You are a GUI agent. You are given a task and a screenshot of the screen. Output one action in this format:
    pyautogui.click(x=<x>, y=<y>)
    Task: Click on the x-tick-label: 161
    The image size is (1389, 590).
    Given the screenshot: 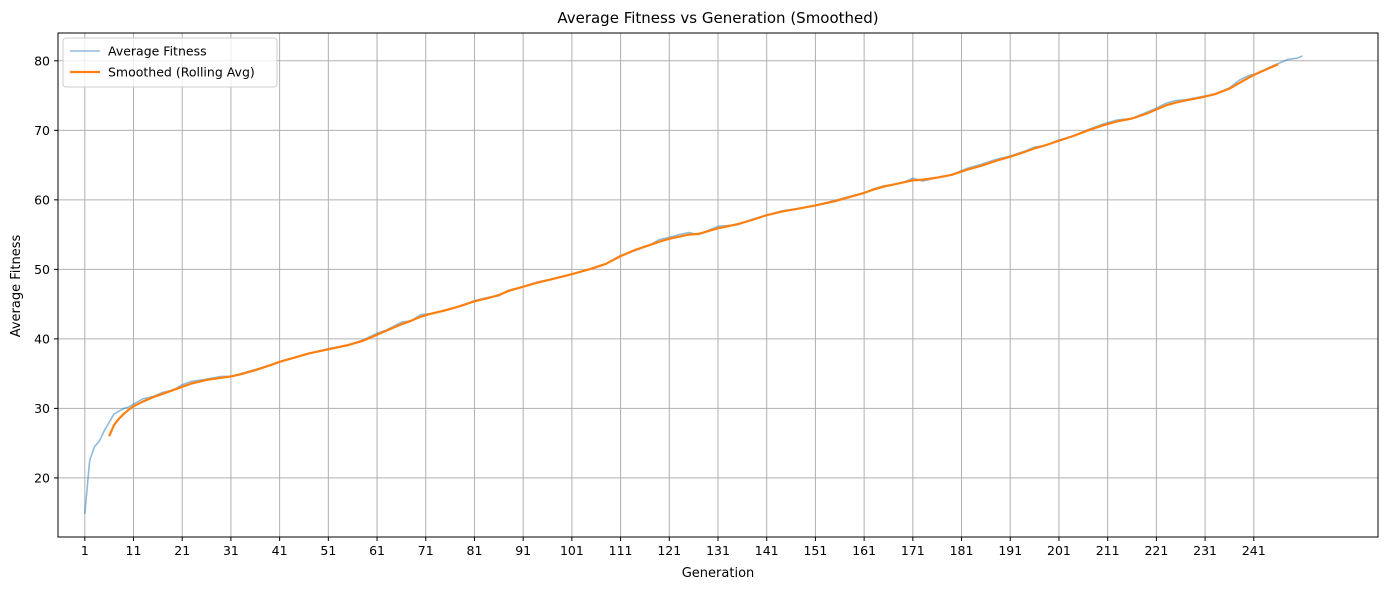 What is the action you would take?
    pyautogui.click(x=864, y=550)
    